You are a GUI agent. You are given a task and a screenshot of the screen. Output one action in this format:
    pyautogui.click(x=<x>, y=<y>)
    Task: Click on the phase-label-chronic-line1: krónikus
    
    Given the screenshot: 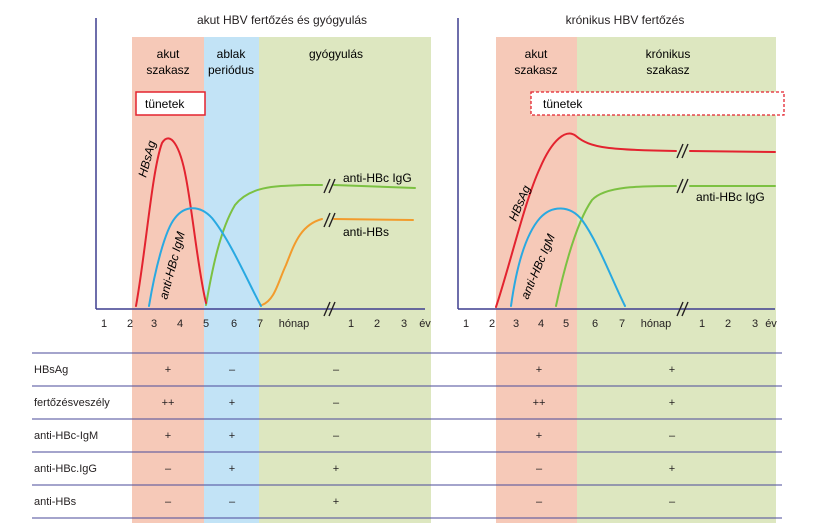 What is the action you would take?
    pyautogui.click(x=668, y=54)
    